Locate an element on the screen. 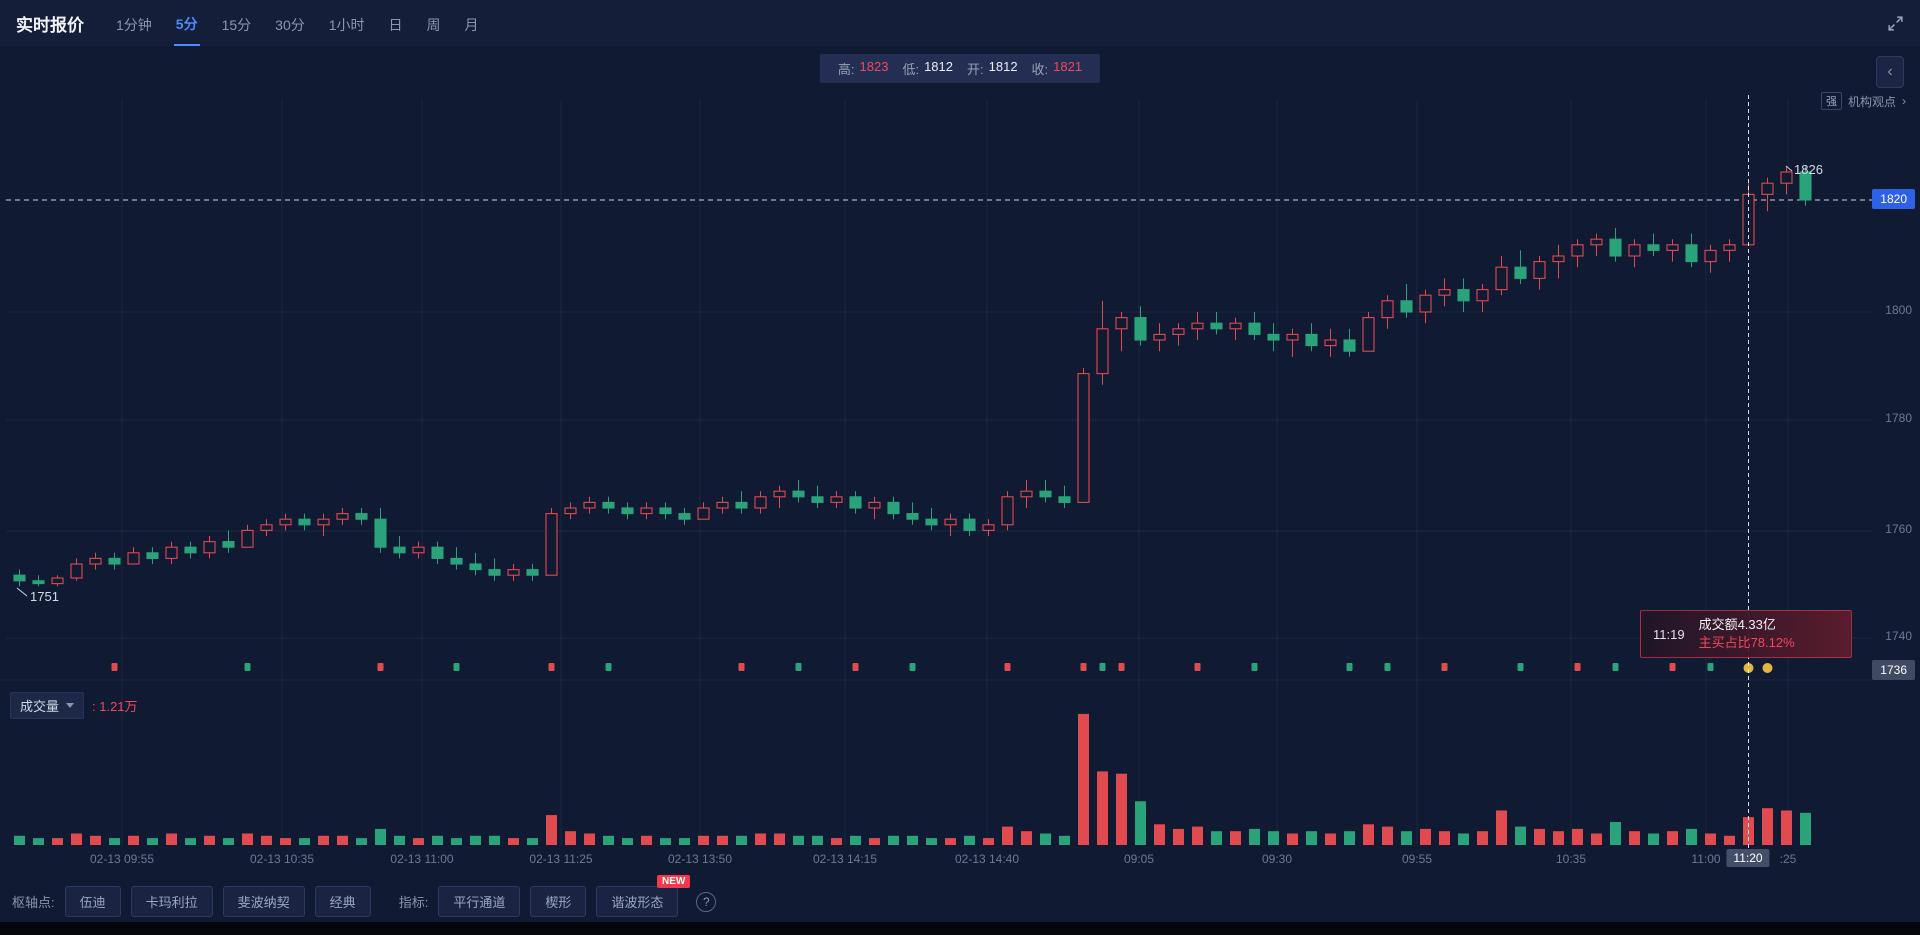 The height and width of the screenshot is (935, 1920). tab-week: 周 is located at coordinates (433, 24).